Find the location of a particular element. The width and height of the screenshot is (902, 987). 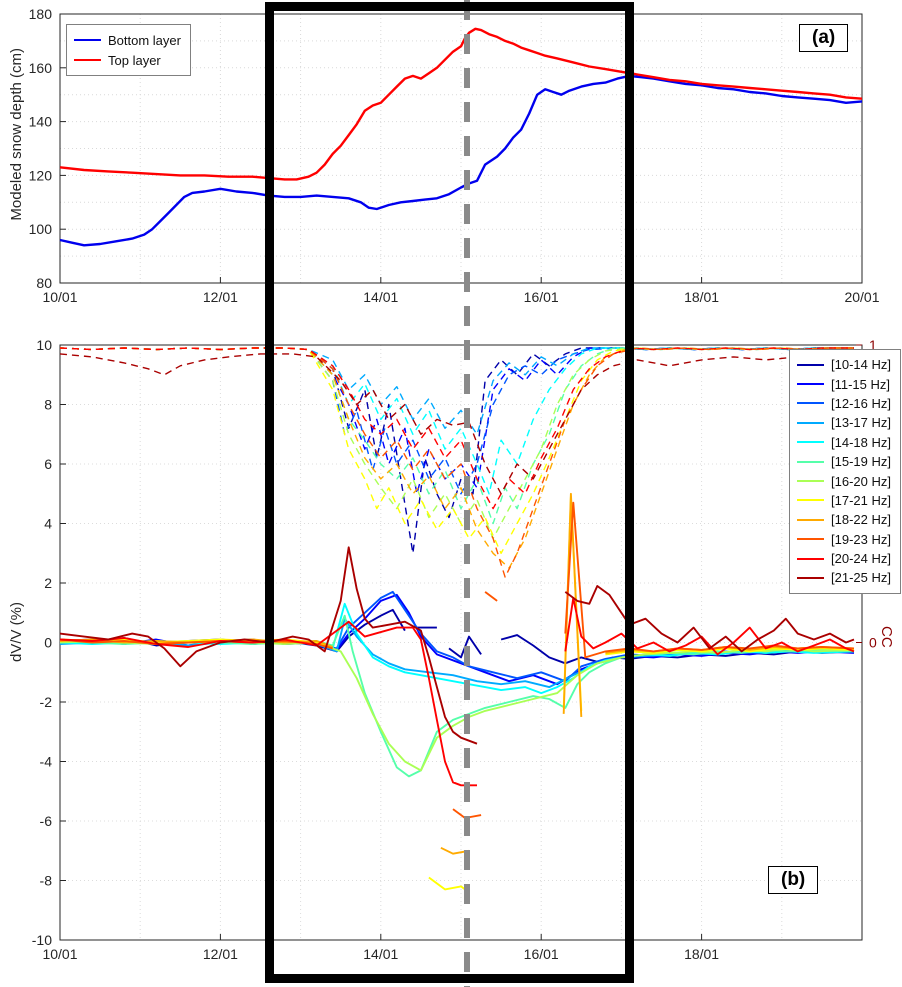

legend-item: [21-25 Hz] is located at coordinates (844, 577).